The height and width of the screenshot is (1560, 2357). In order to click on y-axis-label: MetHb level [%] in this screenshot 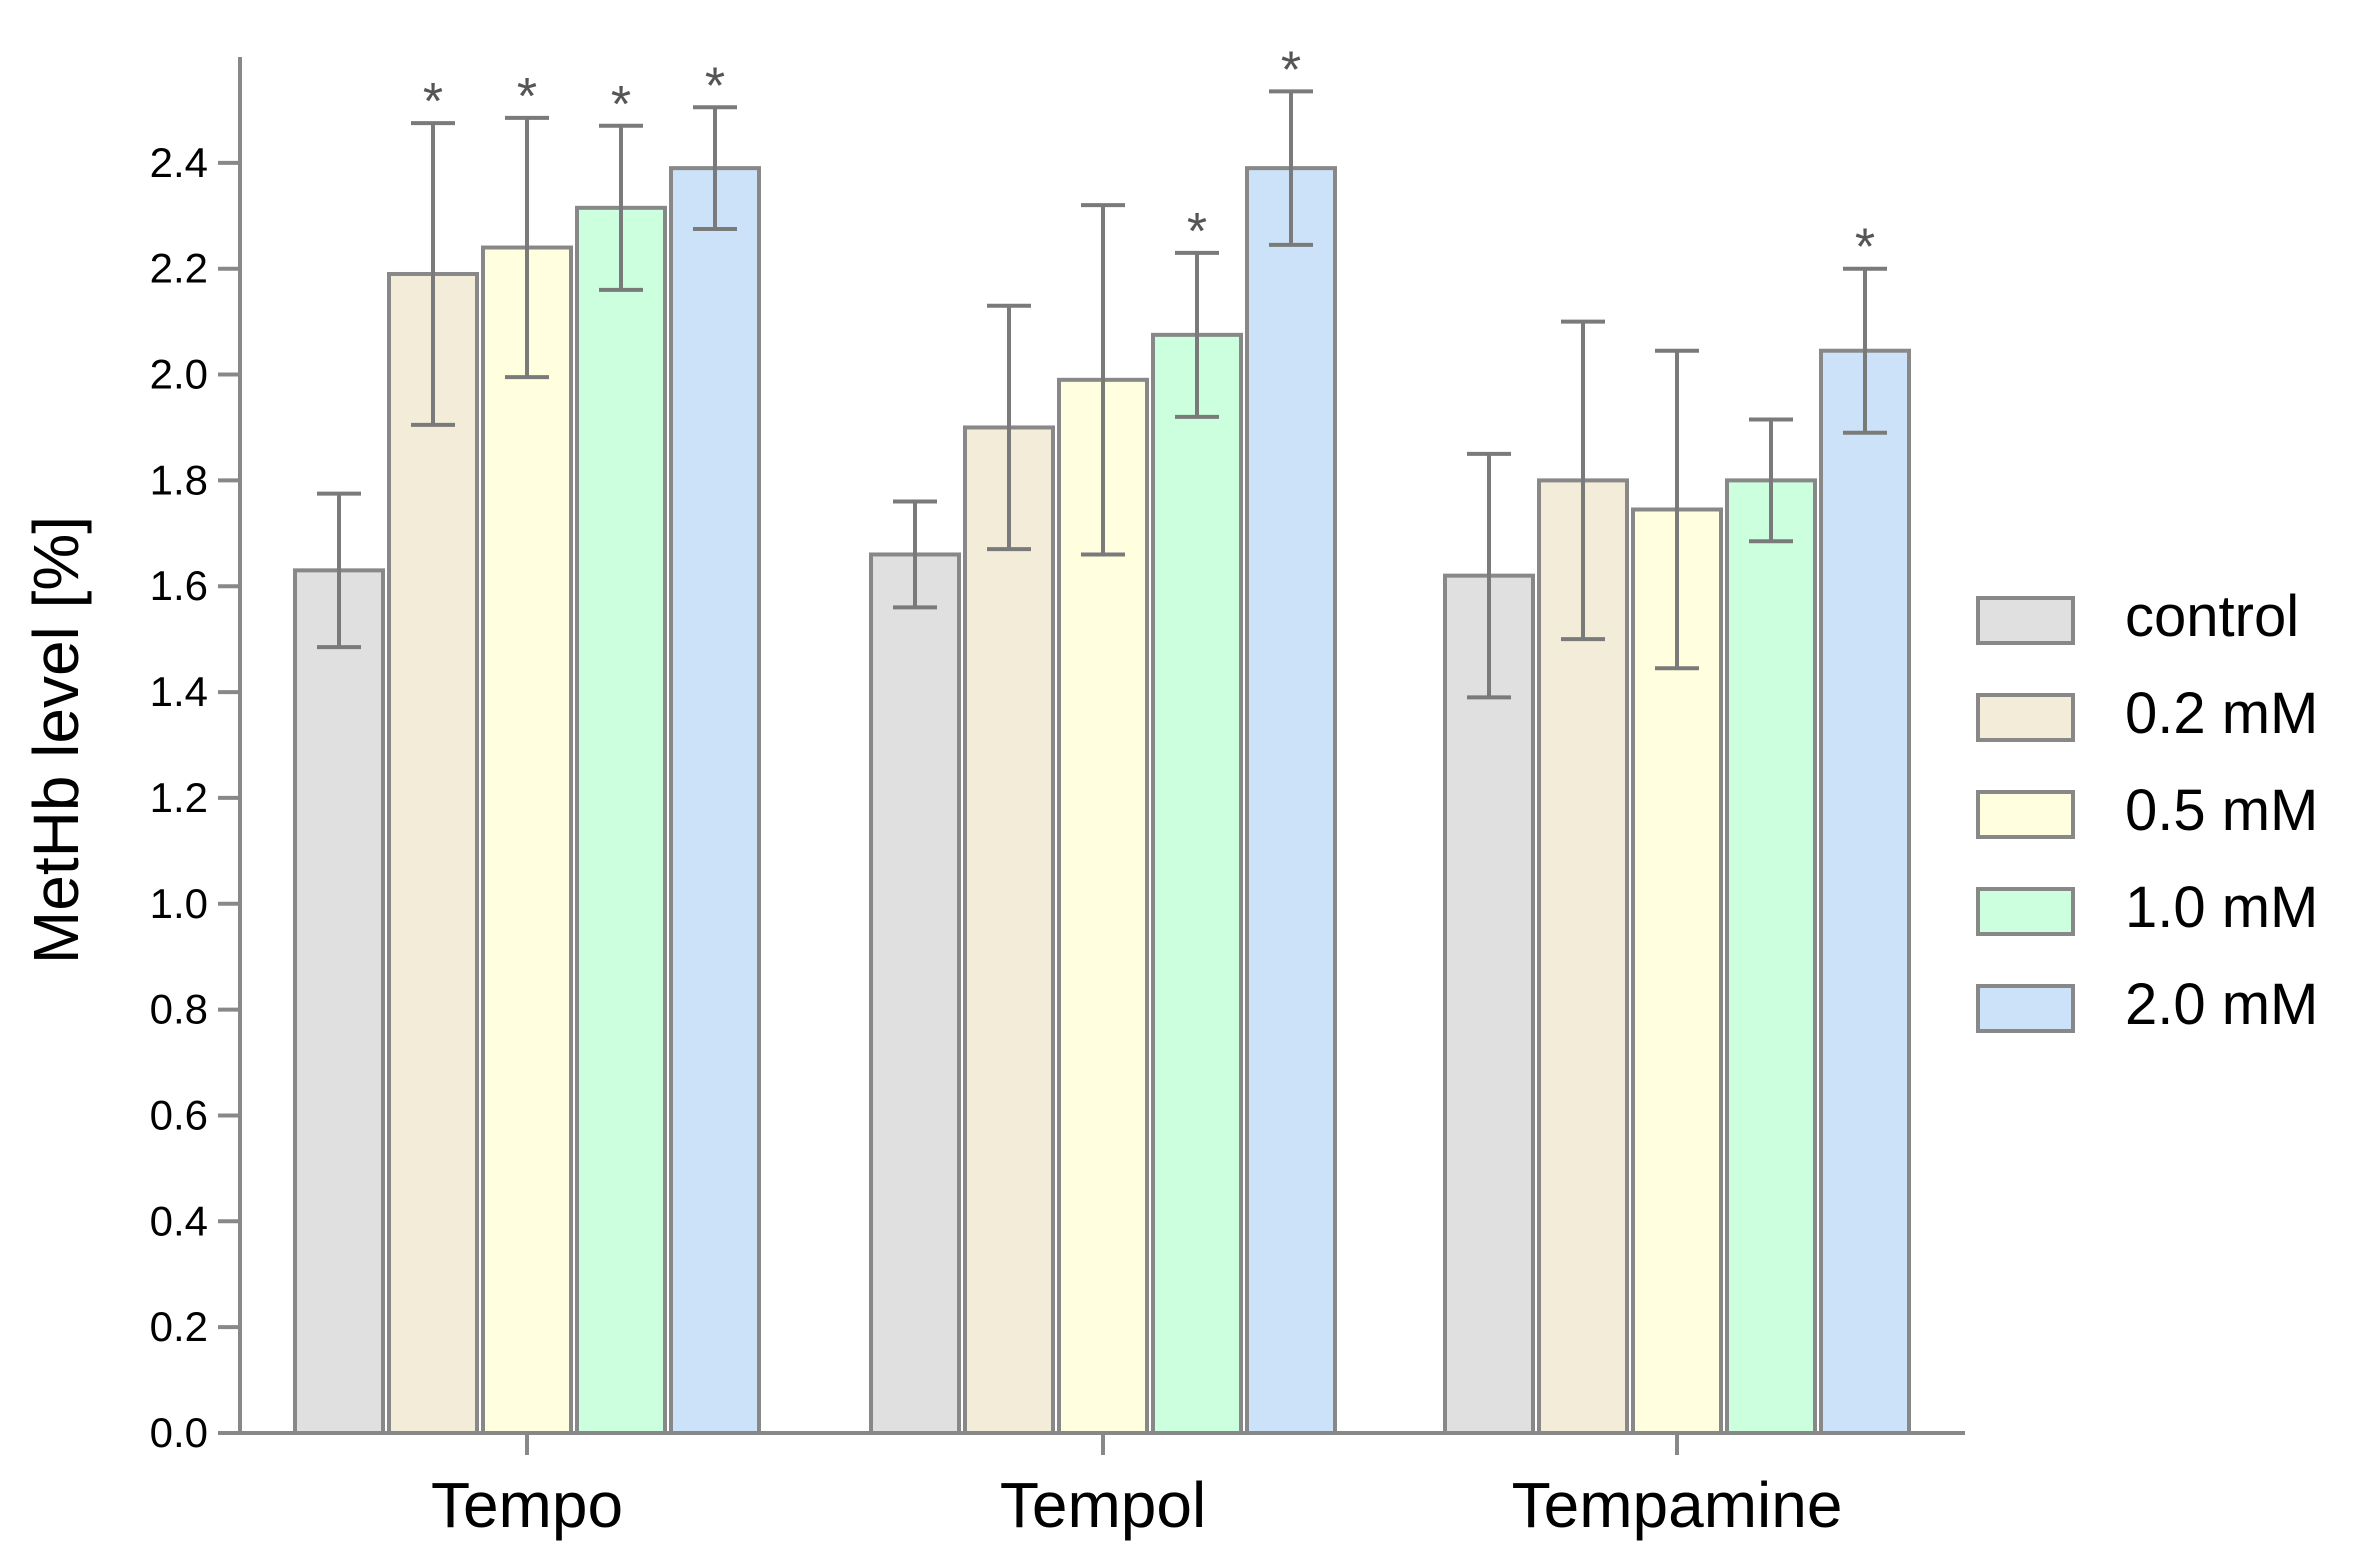, I will do `click(56, 740)`.